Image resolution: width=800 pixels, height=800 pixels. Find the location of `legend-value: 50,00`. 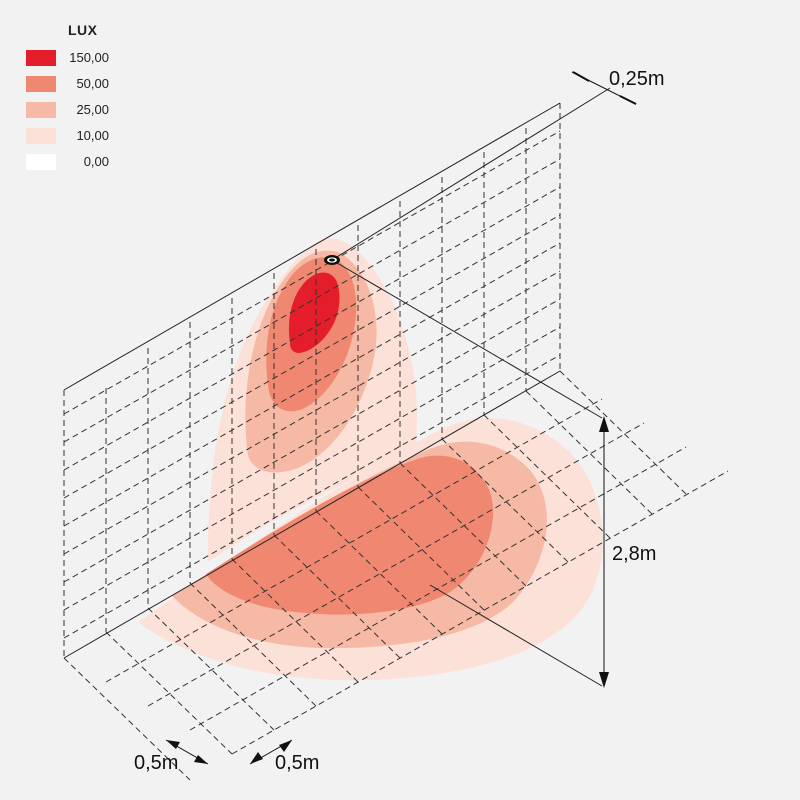

legend-value: 50,00 is located at coordinates (92, 83).